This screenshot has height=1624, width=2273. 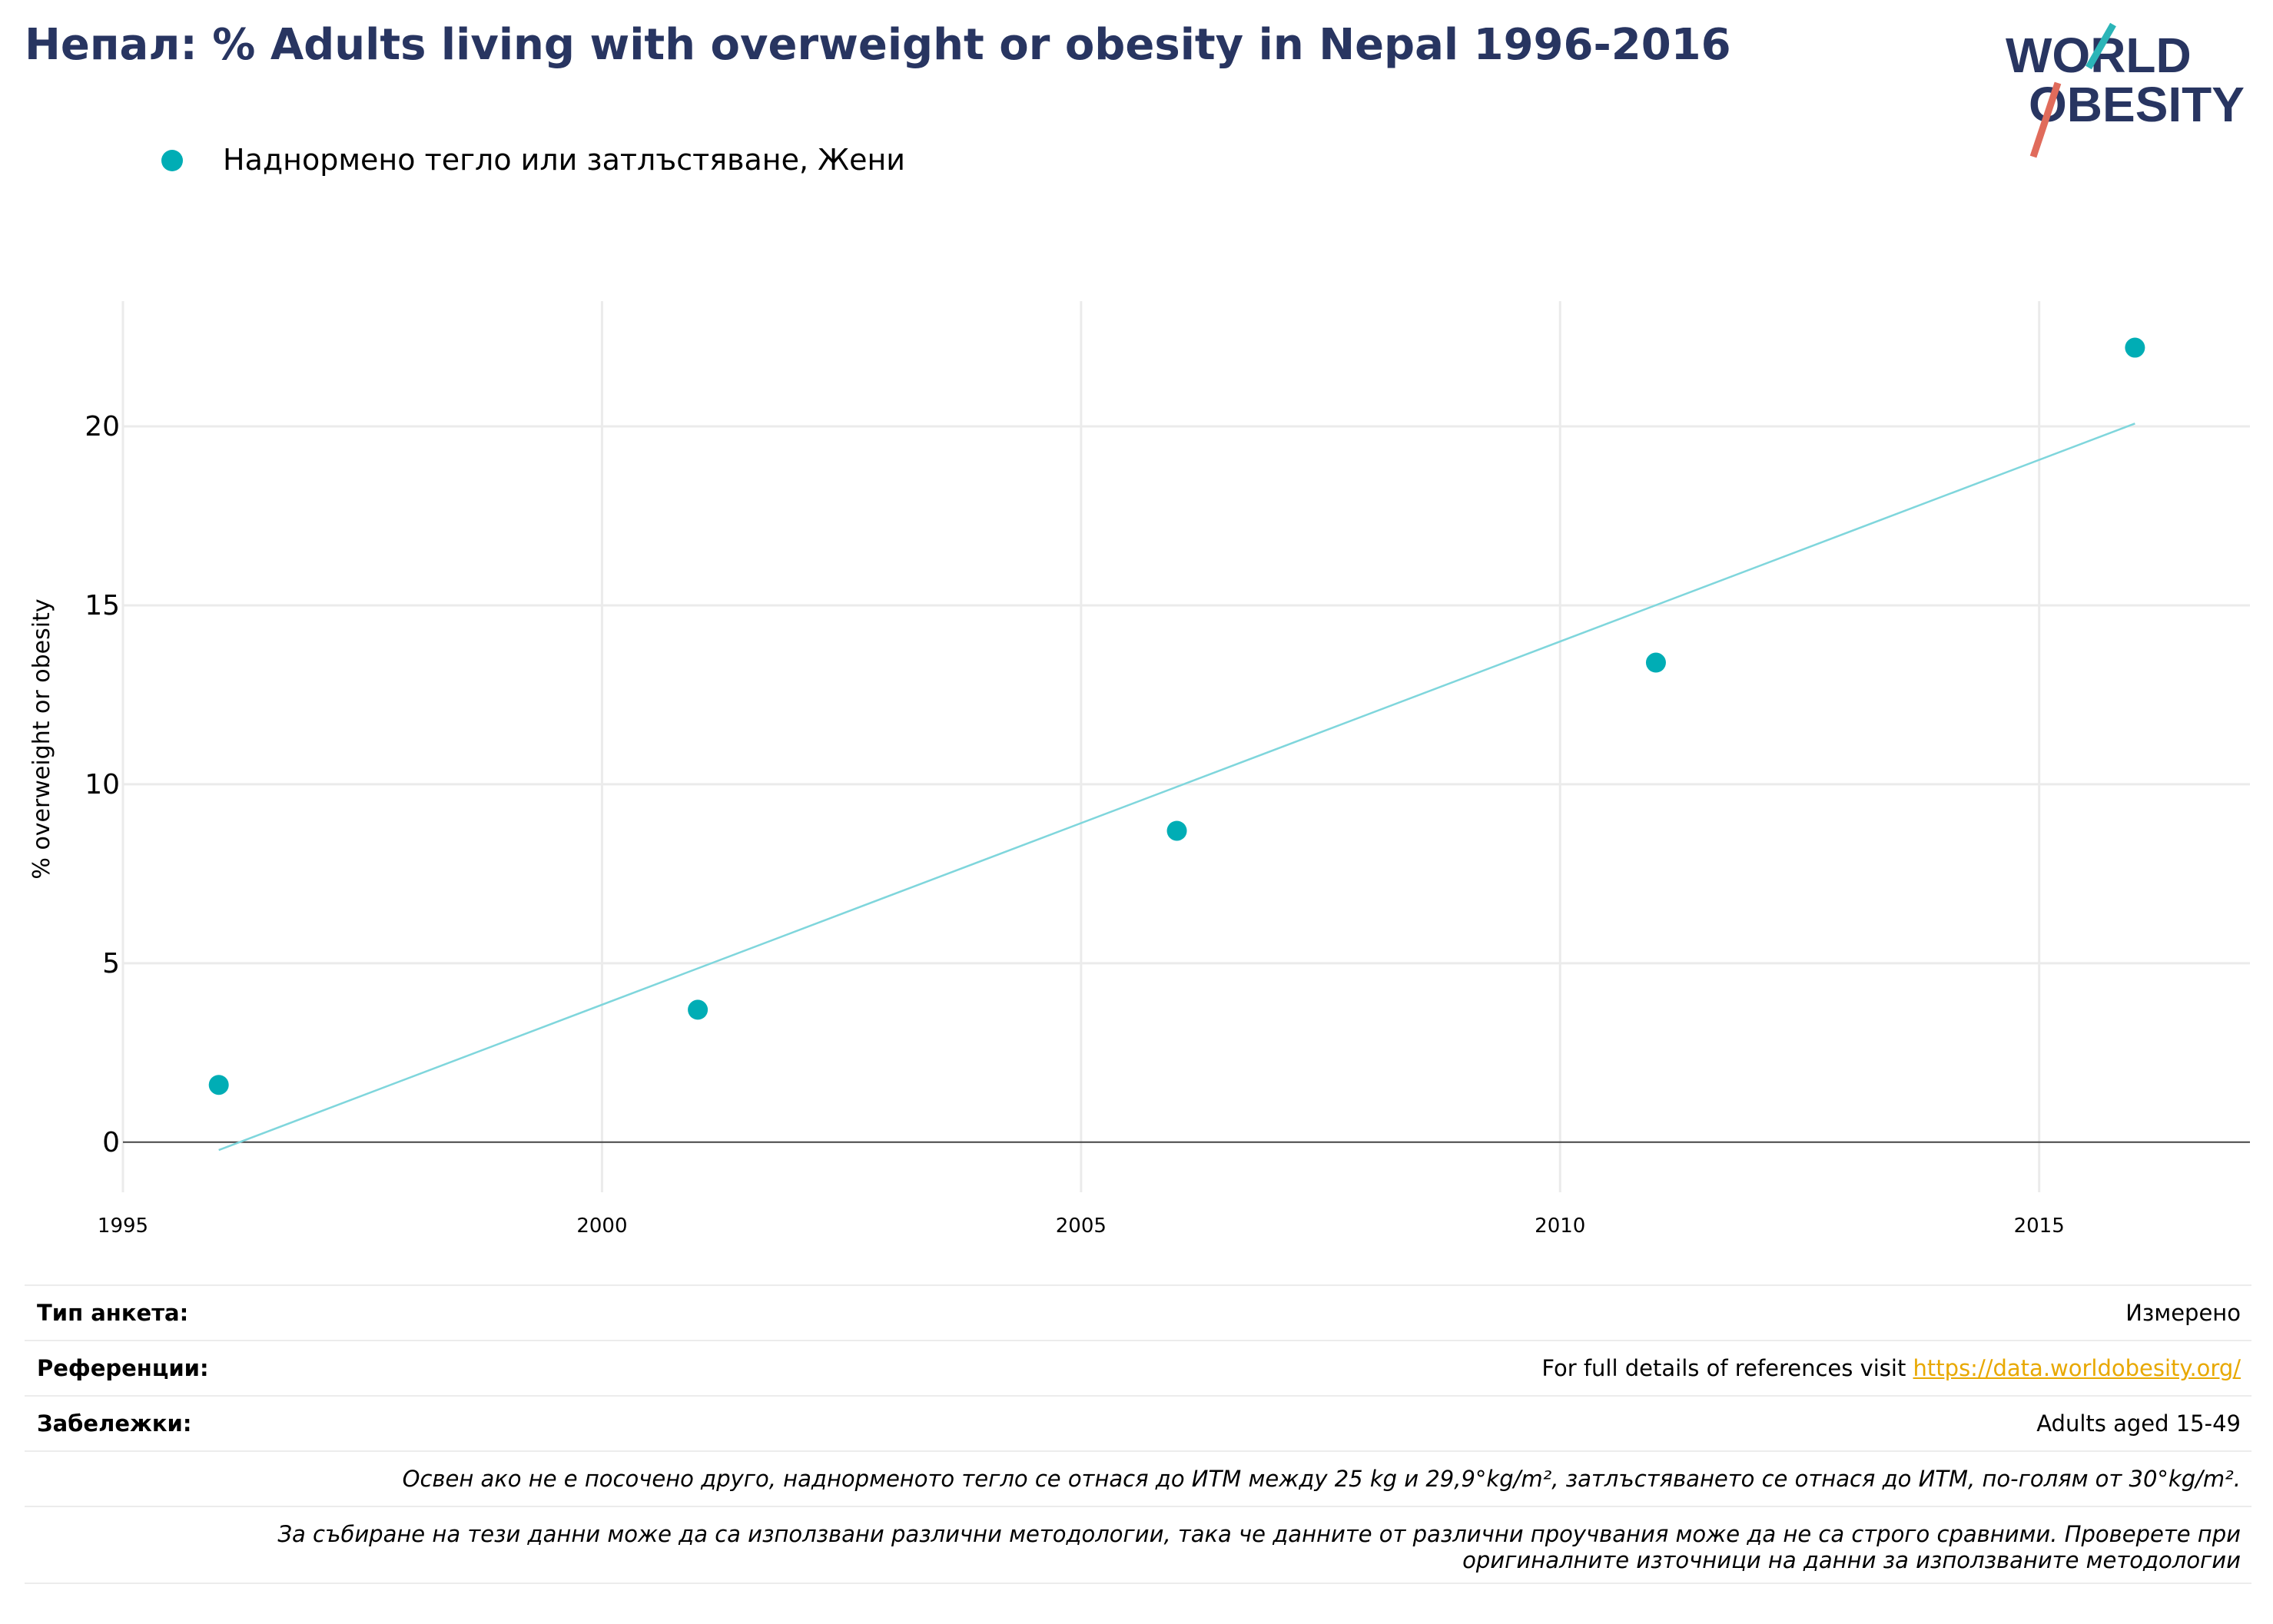 What do you see at coordinates (123, 1368) in the screenshot?
I see `references-label: Референции:` at bounding box center [123, 1368].